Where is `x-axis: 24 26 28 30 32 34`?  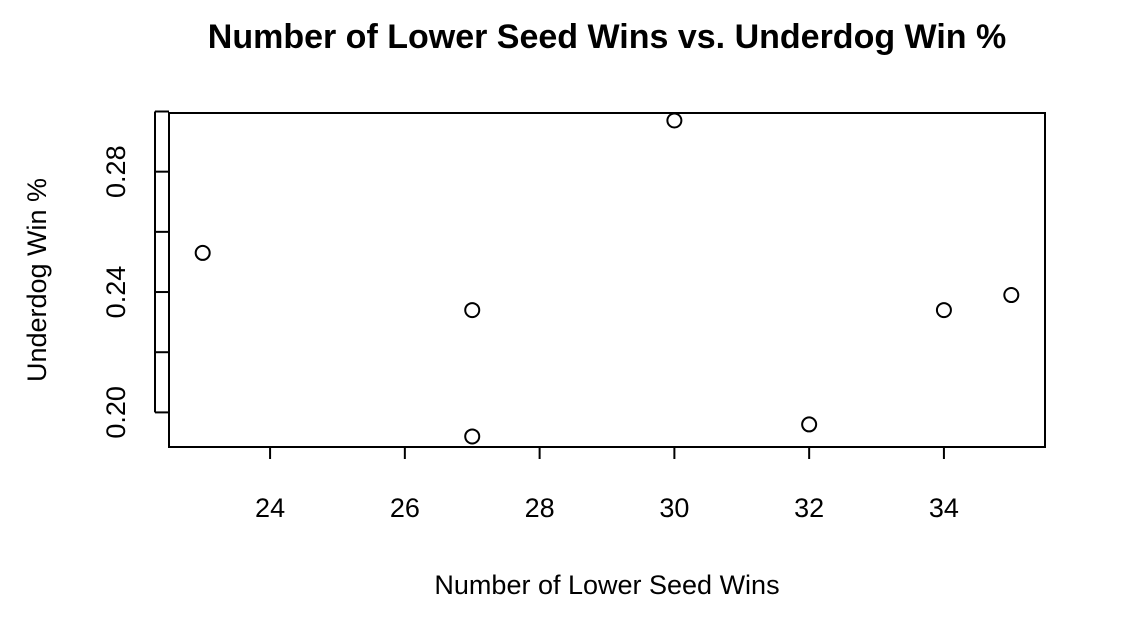
x-axis: 24 26 28 30 32 34 is located at coordinates (607, 484).